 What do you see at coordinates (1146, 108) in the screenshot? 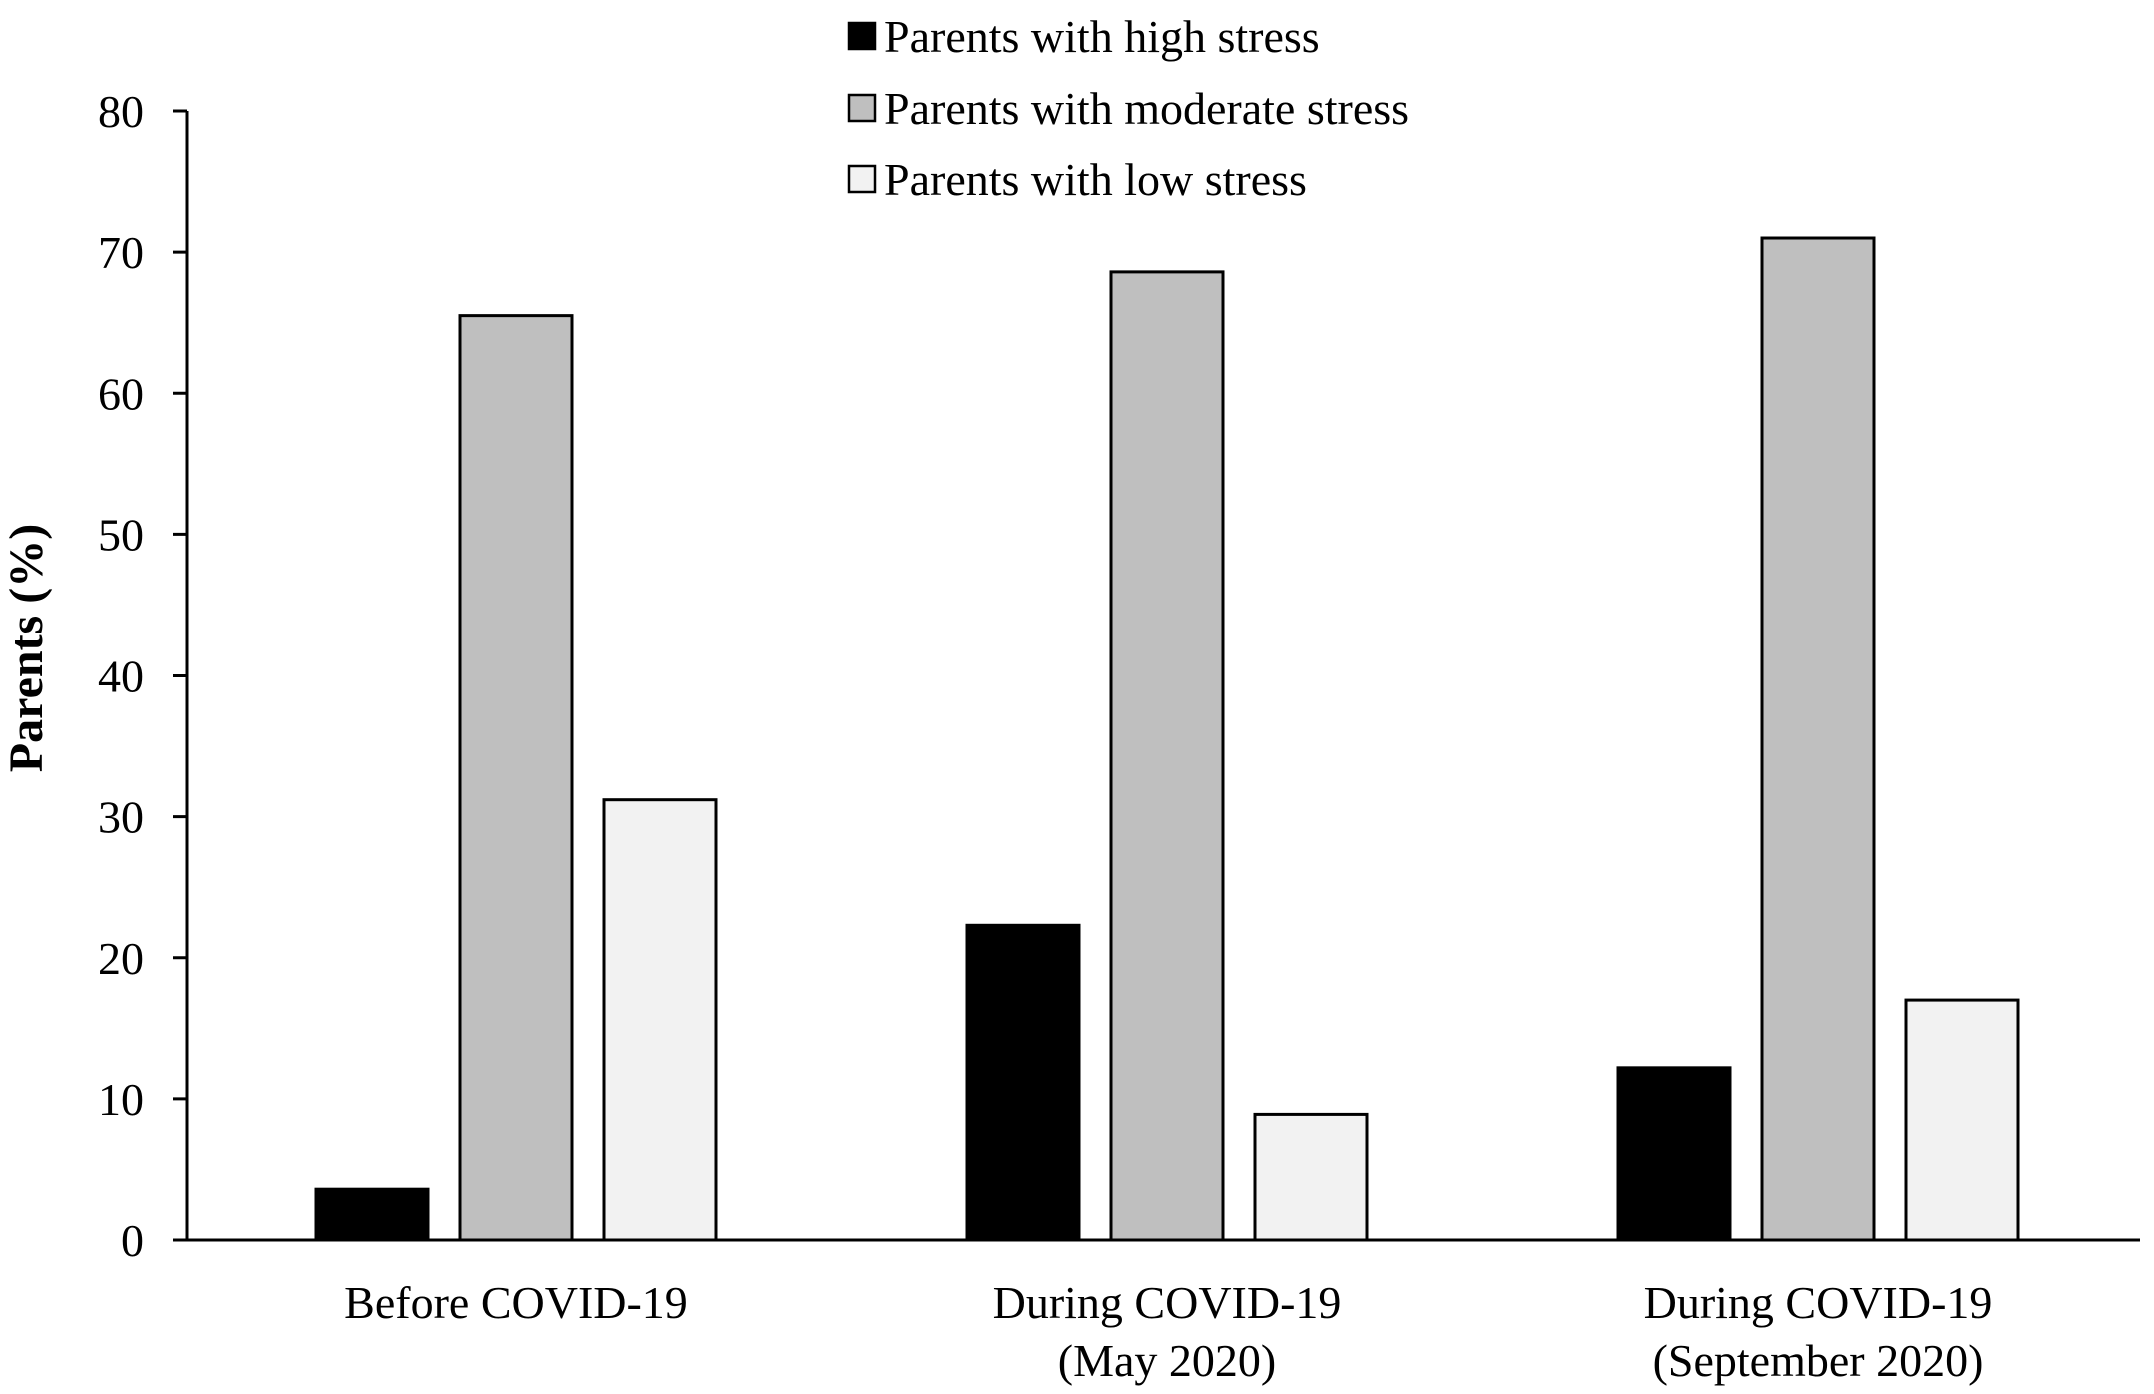
I see `legend-label: Parents with moderate stress` at bounding box center [1146, 108].